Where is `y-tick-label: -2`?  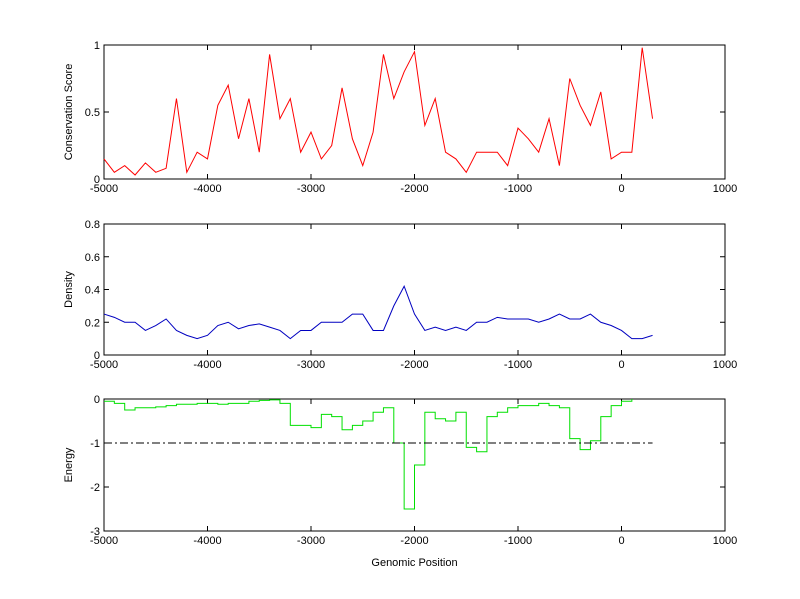
y-tick-label: -2 is located at coordinates (95, 488).